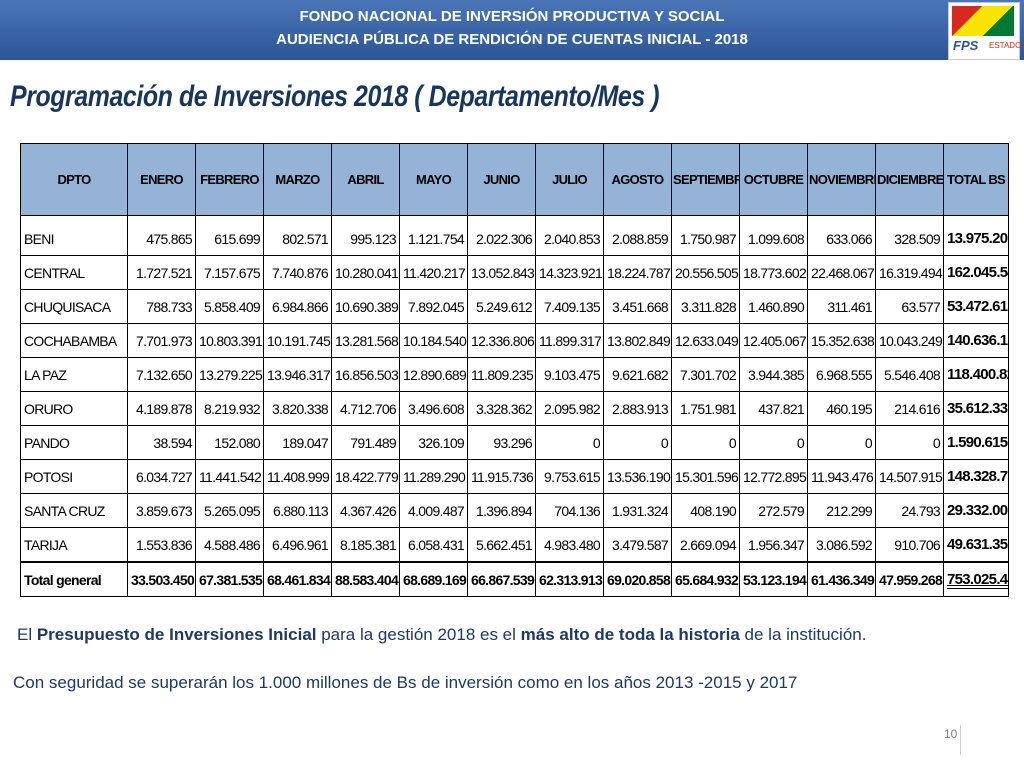 The image size is (1024, 768). I want to click on month-value-cell: 408.190, so click(705, 510).